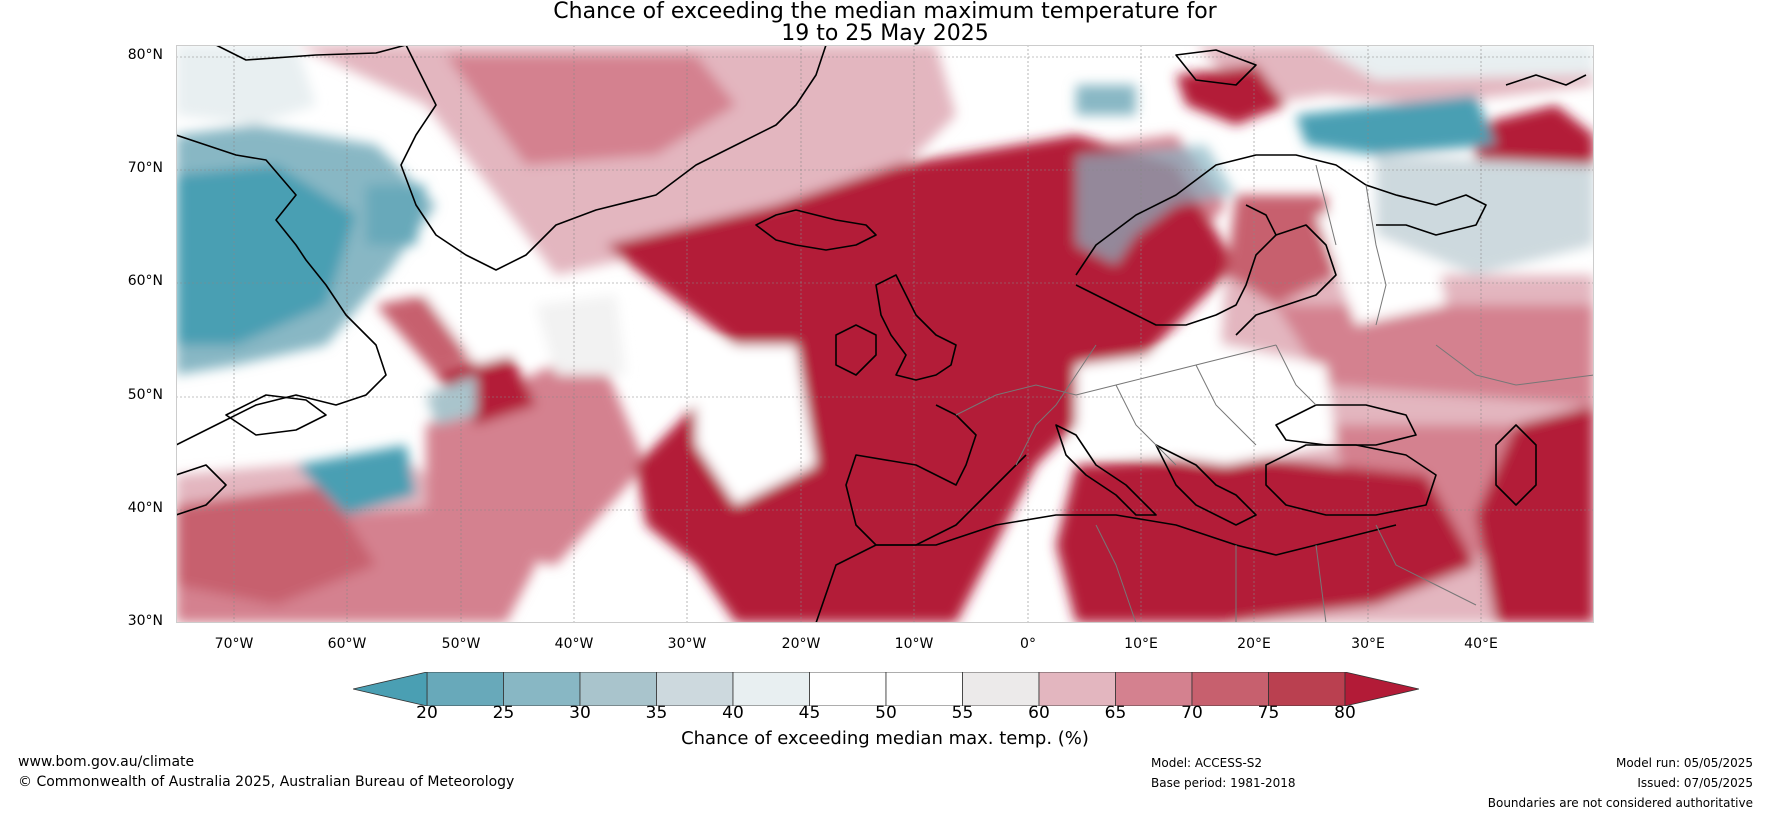 Image resolution: width=1770 pixels, height=816 pixels. Describe the element at coordinates (1346, 425) in the screenshot. I see `black-sea-coast` at that location.